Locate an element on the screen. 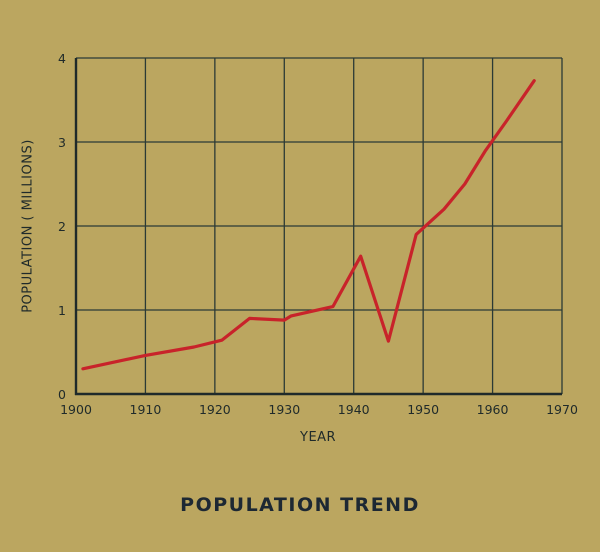 Image resolution: width=600 pixels, height=552 pixels. svg-text: 1920 is located at coordinates (215, 409).